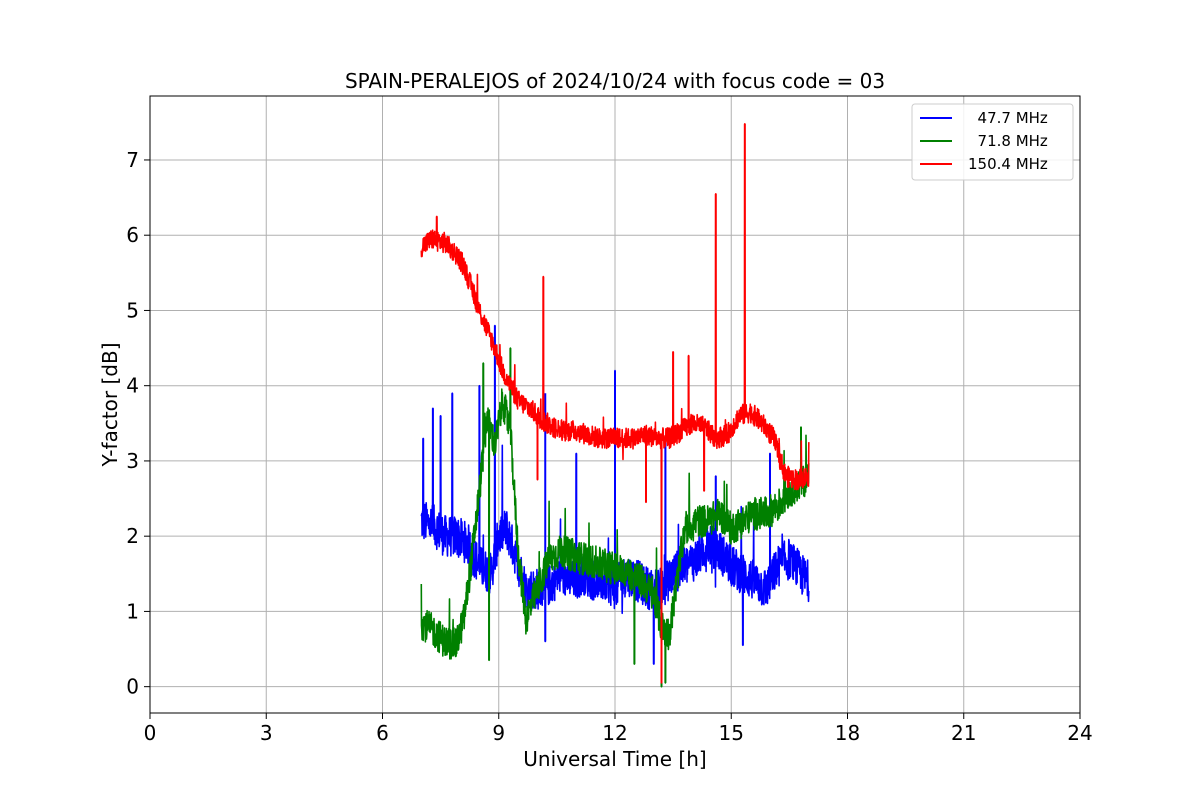 The width and height of the screenshot is (1200, 800). What do you see at coordinates (731, 733) in the screenshot?
I see `x-tick-label: 15` at bounding box center [731, 733].